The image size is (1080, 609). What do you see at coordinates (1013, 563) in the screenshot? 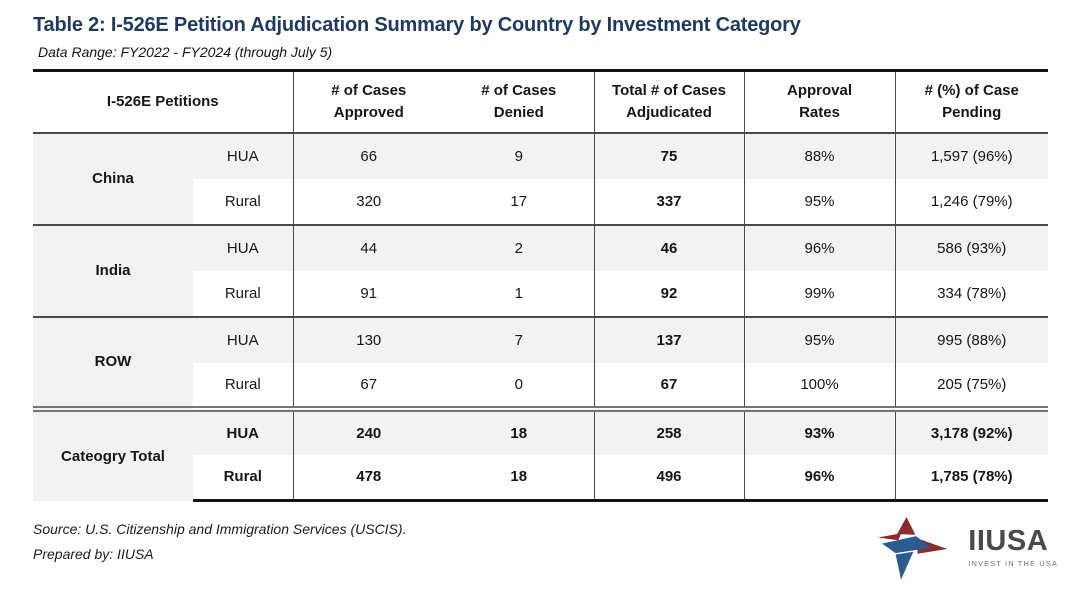
I see `iiusa-logo-tagline: INVEST IN THE USA` at bounding box center [1013, 563].